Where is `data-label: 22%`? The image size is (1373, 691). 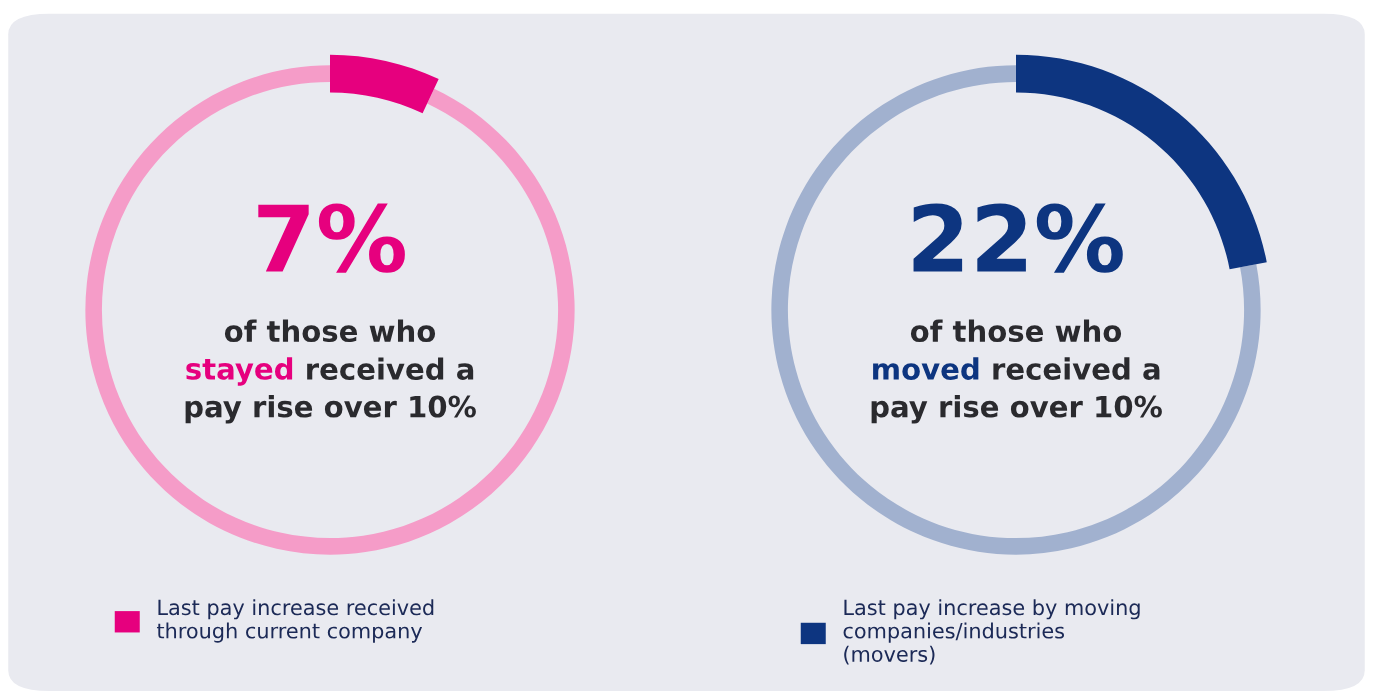 data-label: 22% is located at coordinates (1018, 238).